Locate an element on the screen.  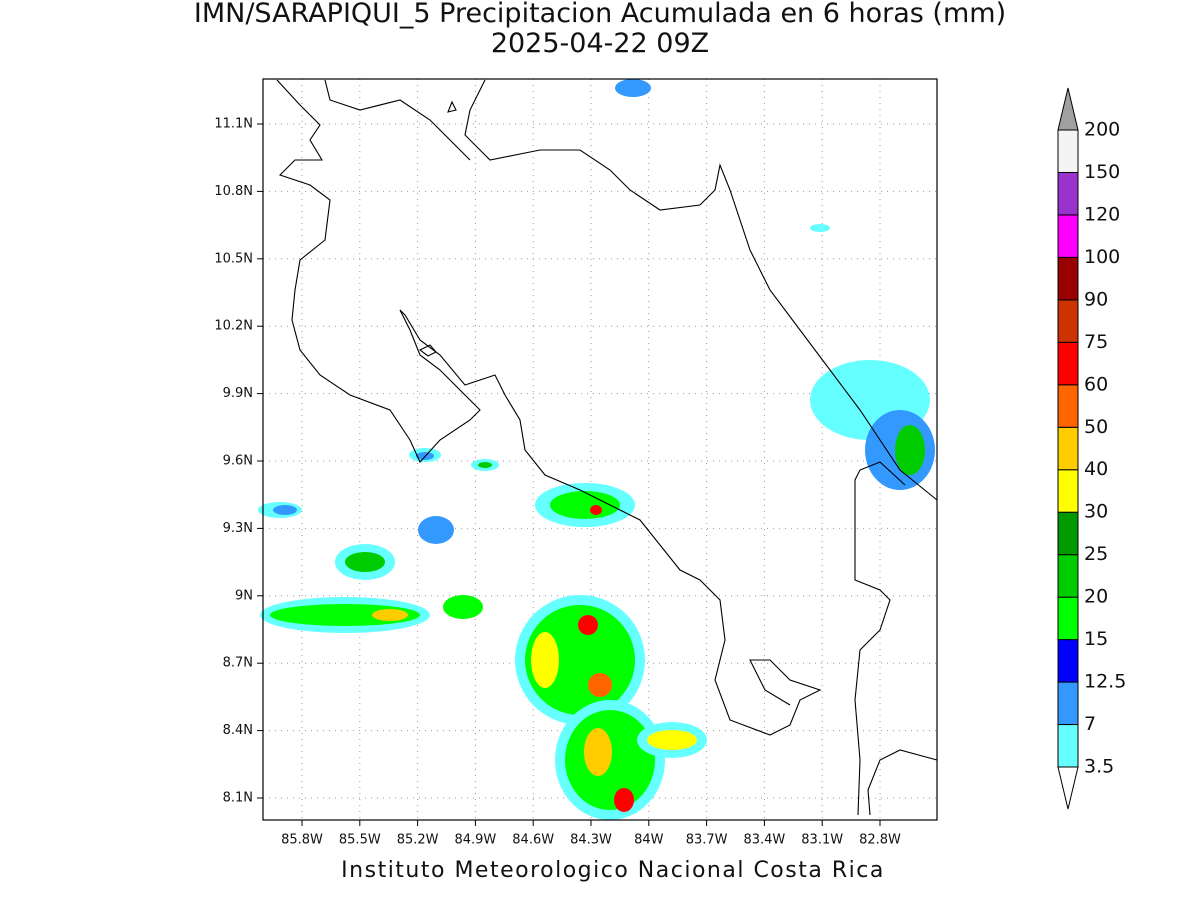
lake is located at coordinates (427, 350).